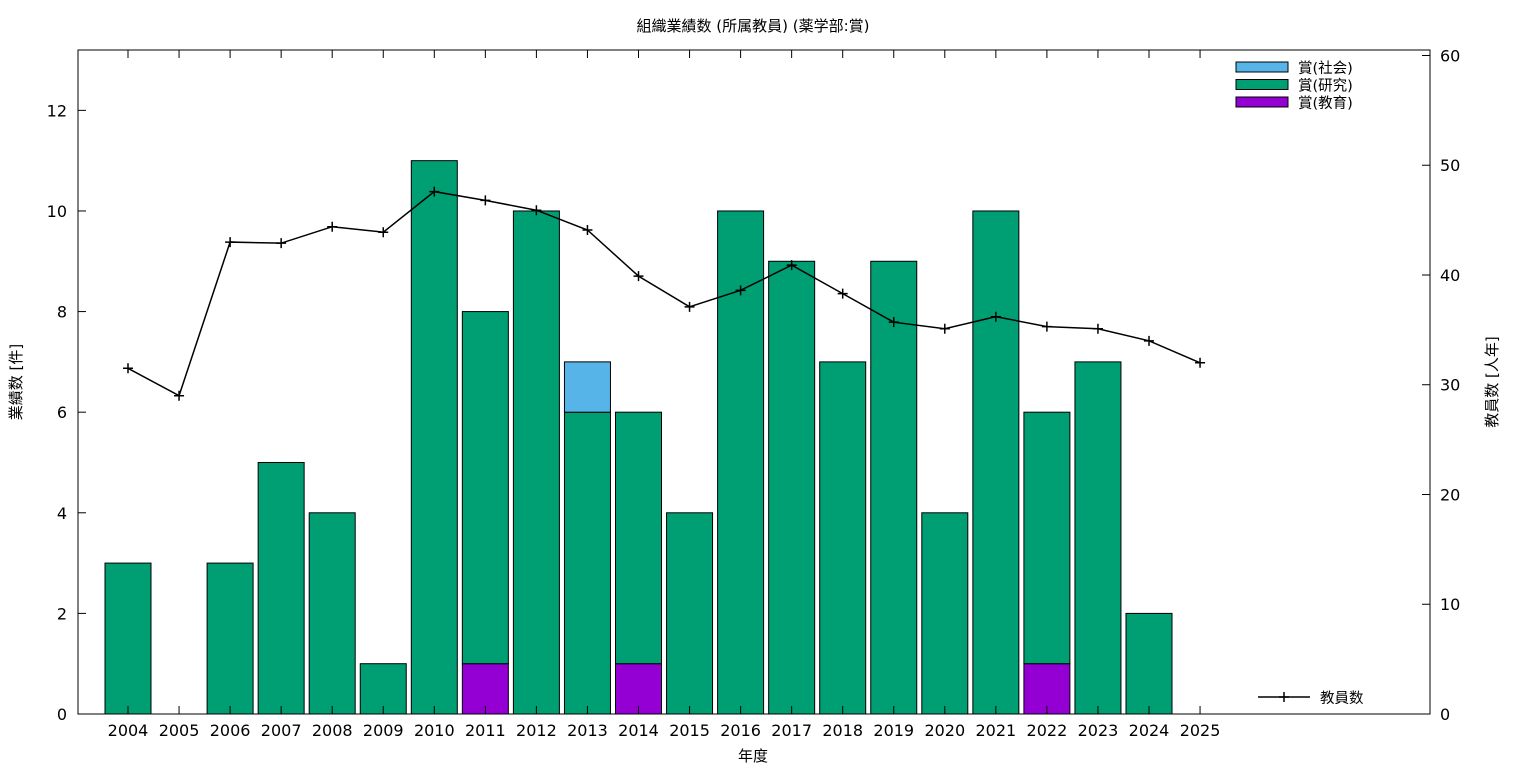 This screenshot has width=1536, height=768. Describe the element at coordinates (1149, 663) in the screenshot. I see `bar-2024-series1` at that location.